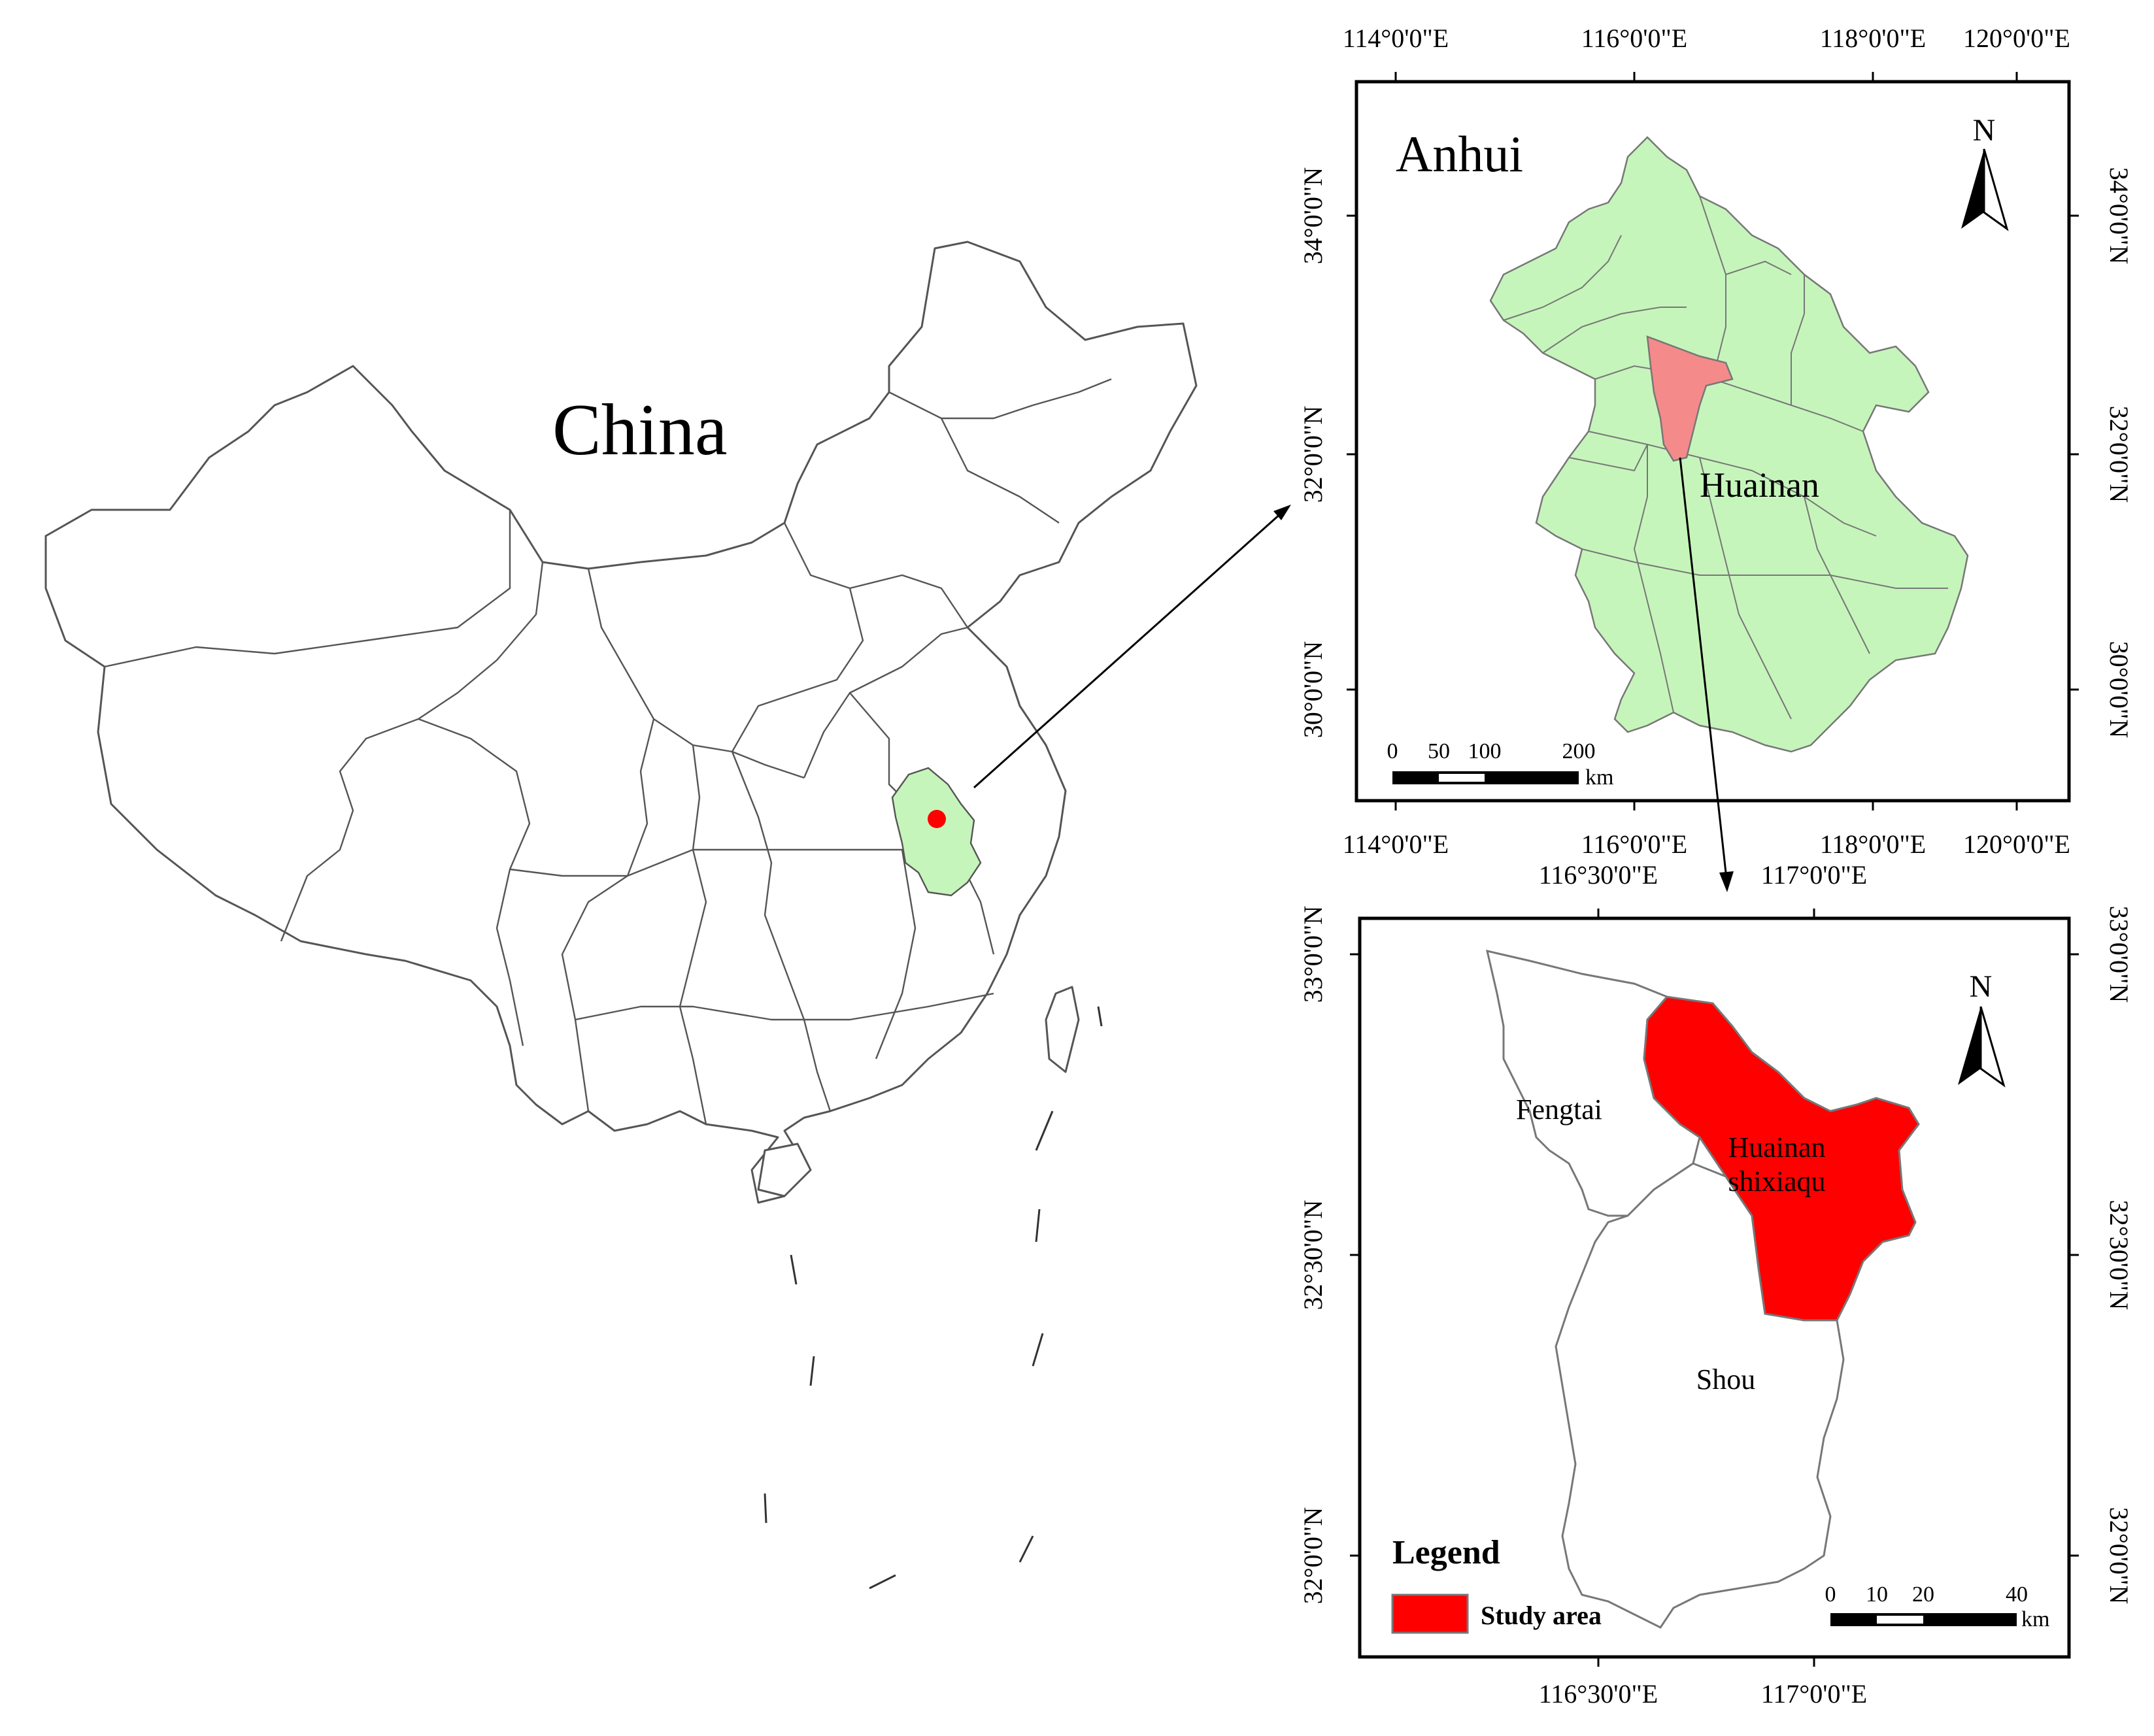  What do you see at coordinates (937, 832) in the screenshot?
I see `anhui-highlight` at bounding box center [937, 832].